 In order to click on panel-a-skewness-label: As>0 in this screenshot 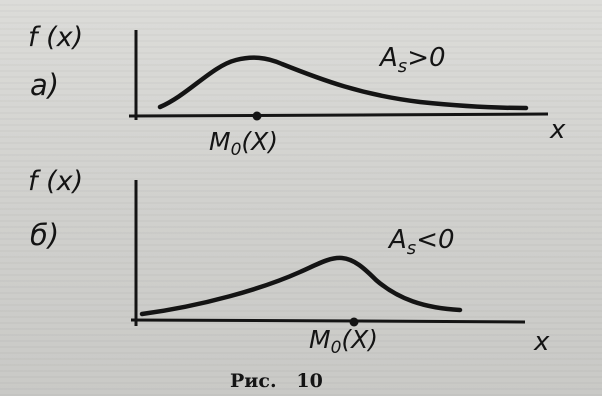, I will do `click(412, 60)`.